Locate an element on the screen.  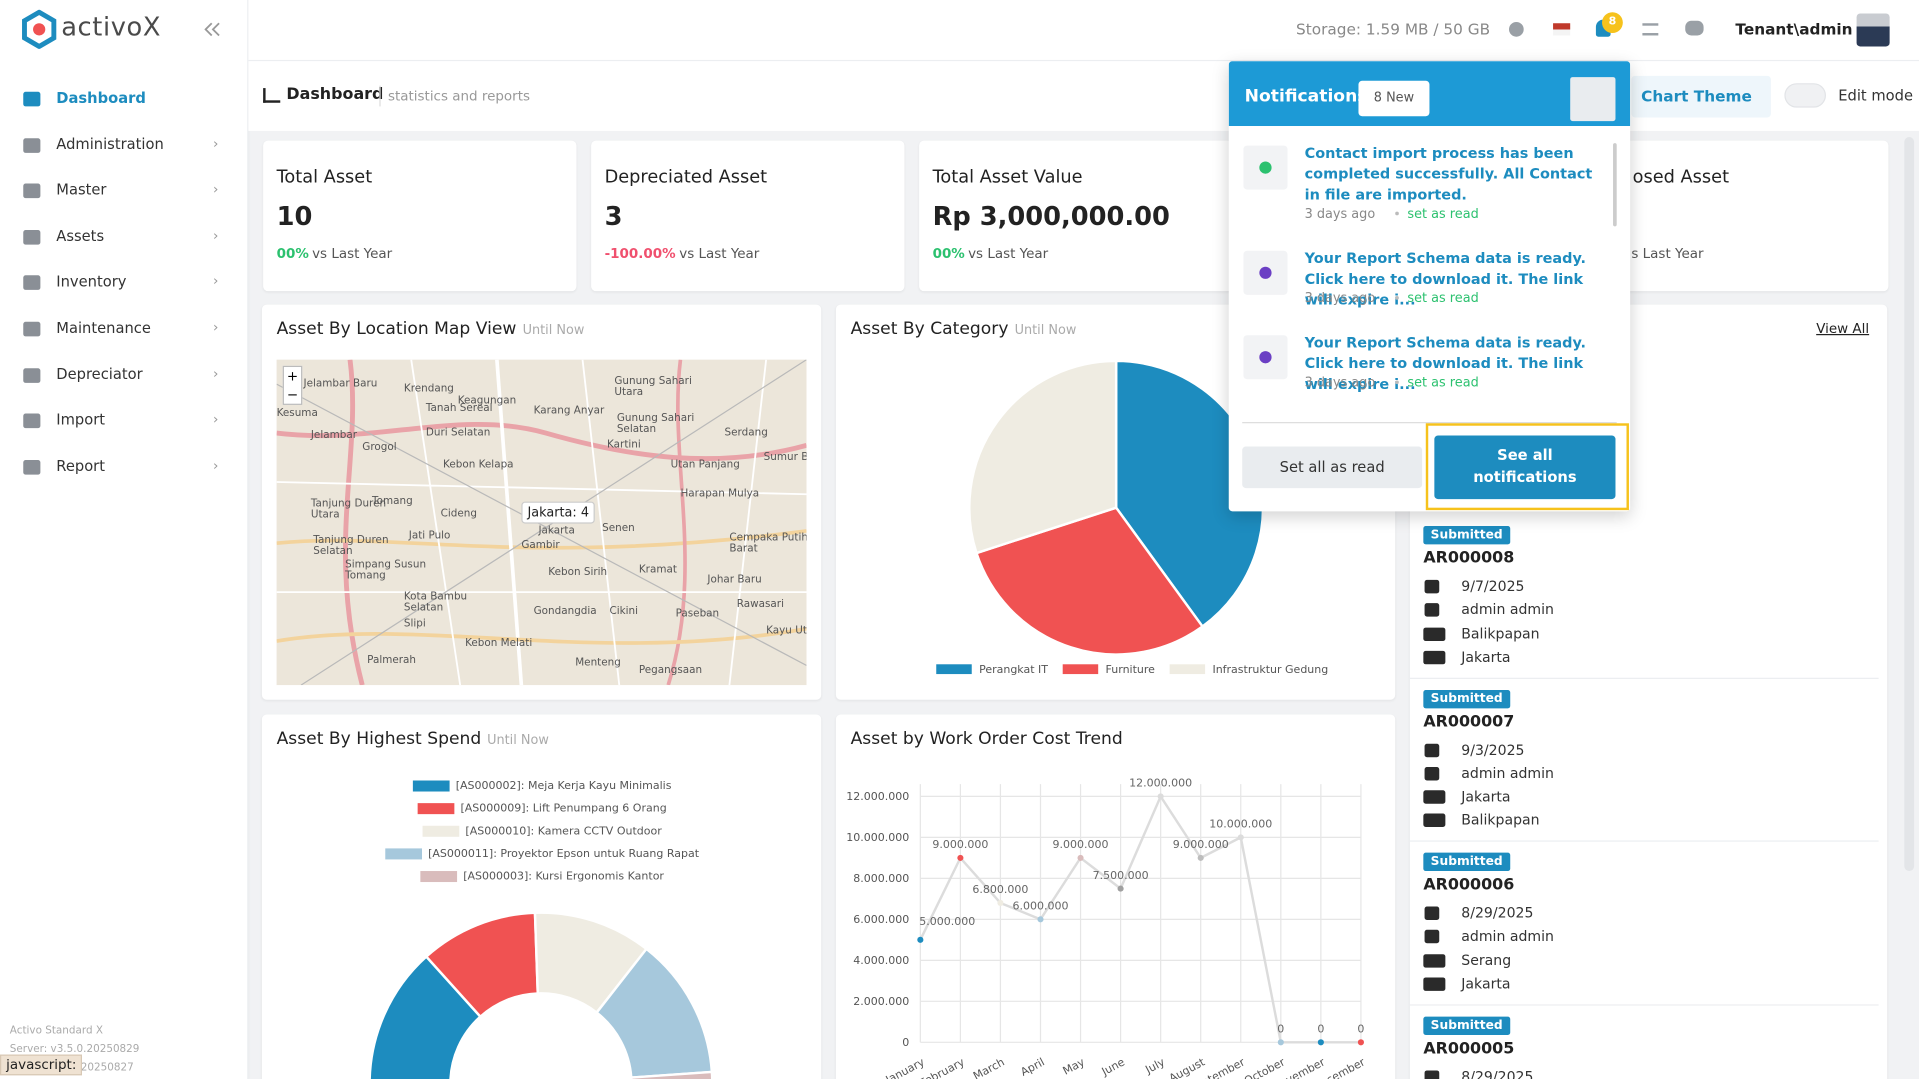
card-title: Total Asset is located at coordinates (324, 177).